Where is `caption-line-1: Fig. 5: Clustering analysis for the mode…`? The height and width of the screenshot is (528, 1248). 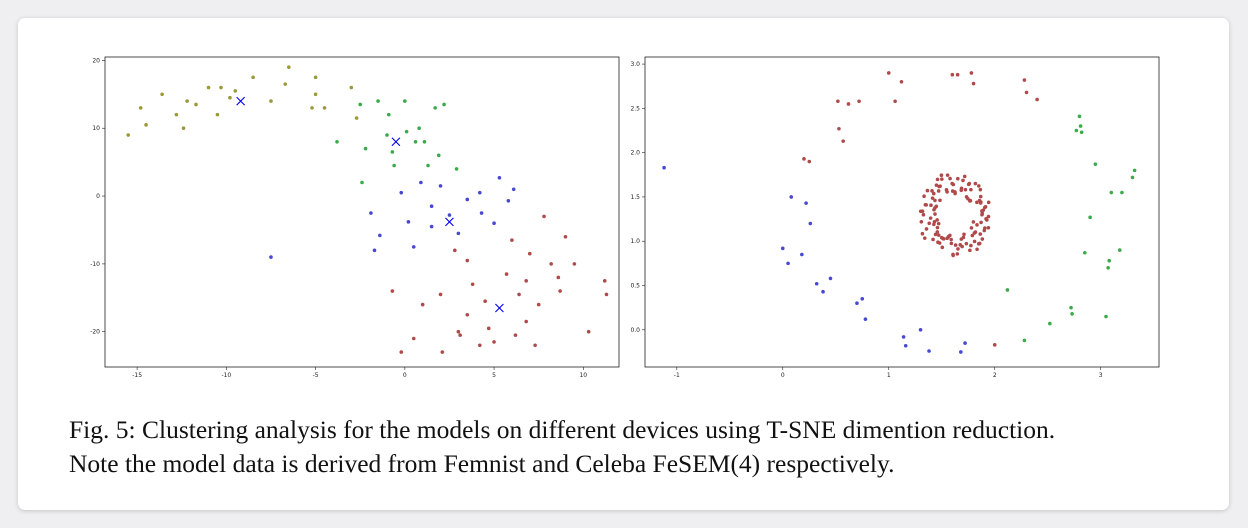 caption-line-1: Fig. 5: Clustering analysis for the mode… is located at coordinates (562, 429).